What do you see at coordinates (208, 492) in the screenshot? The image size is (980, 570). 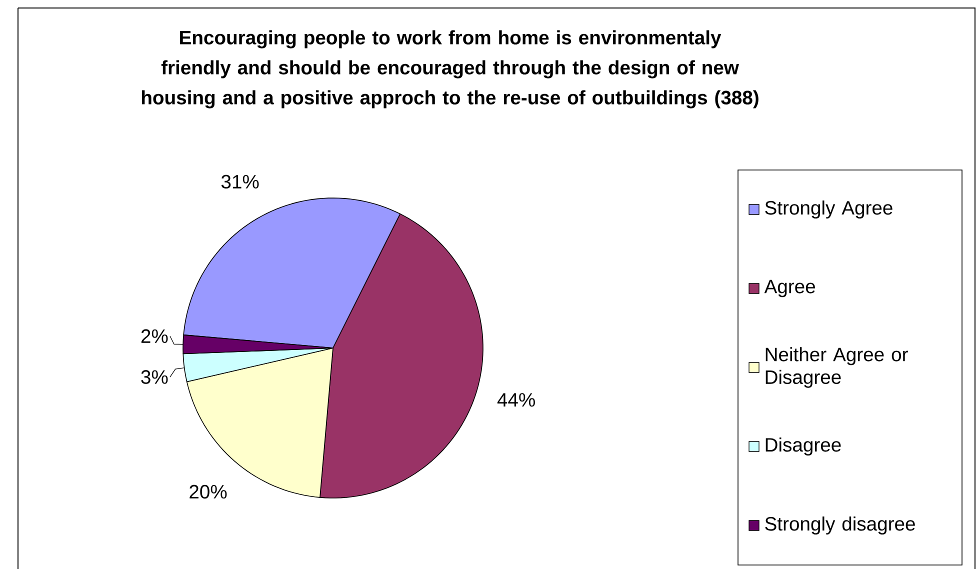 I see `data-label: 20%` at bounding box center [208, 492].